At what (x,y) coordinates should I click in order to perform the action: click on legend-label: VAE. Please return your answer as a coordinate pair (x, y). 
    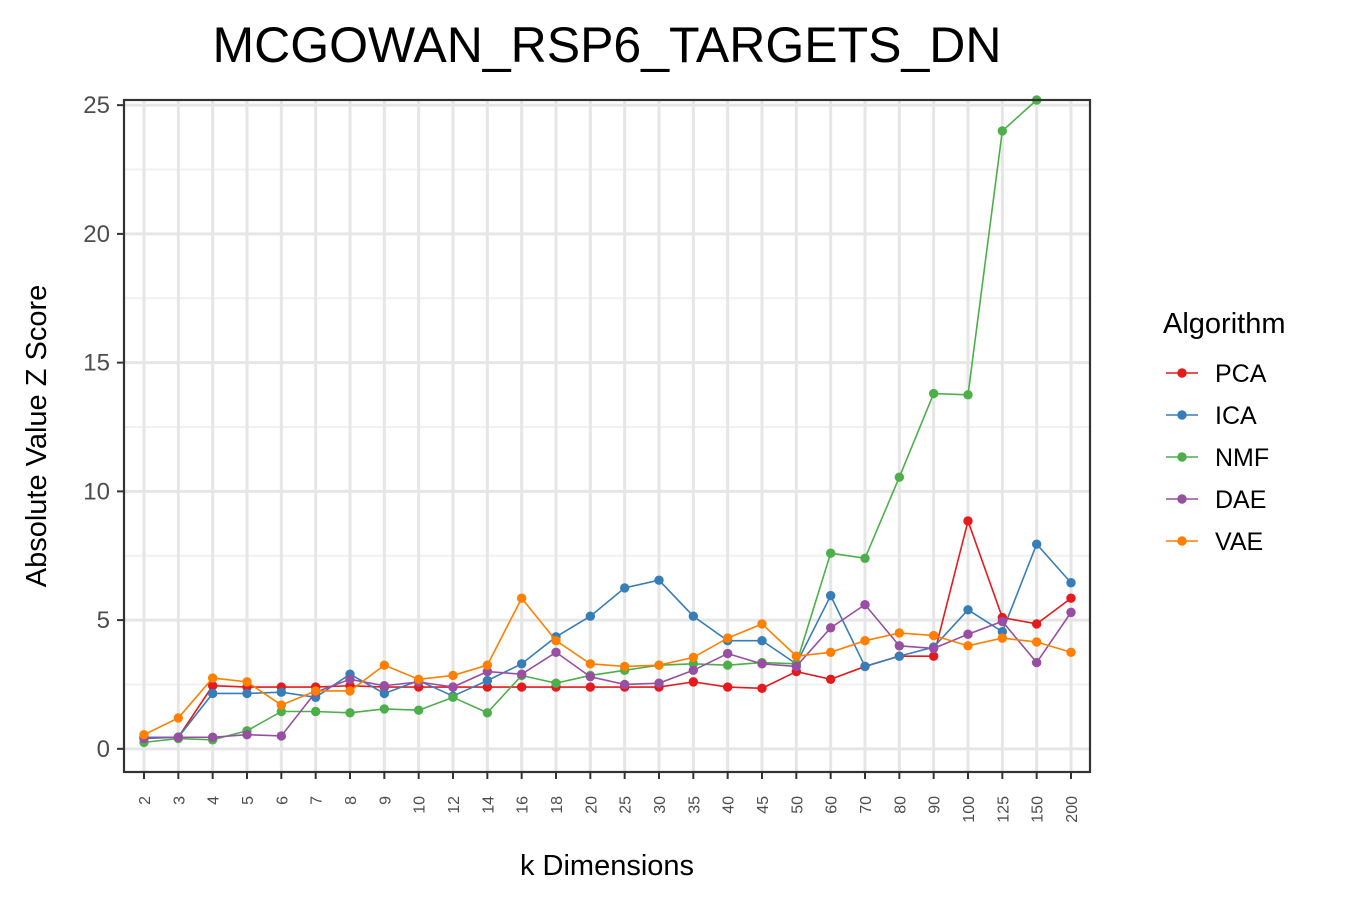
    Looking at the image, I should click on (1239, 542).